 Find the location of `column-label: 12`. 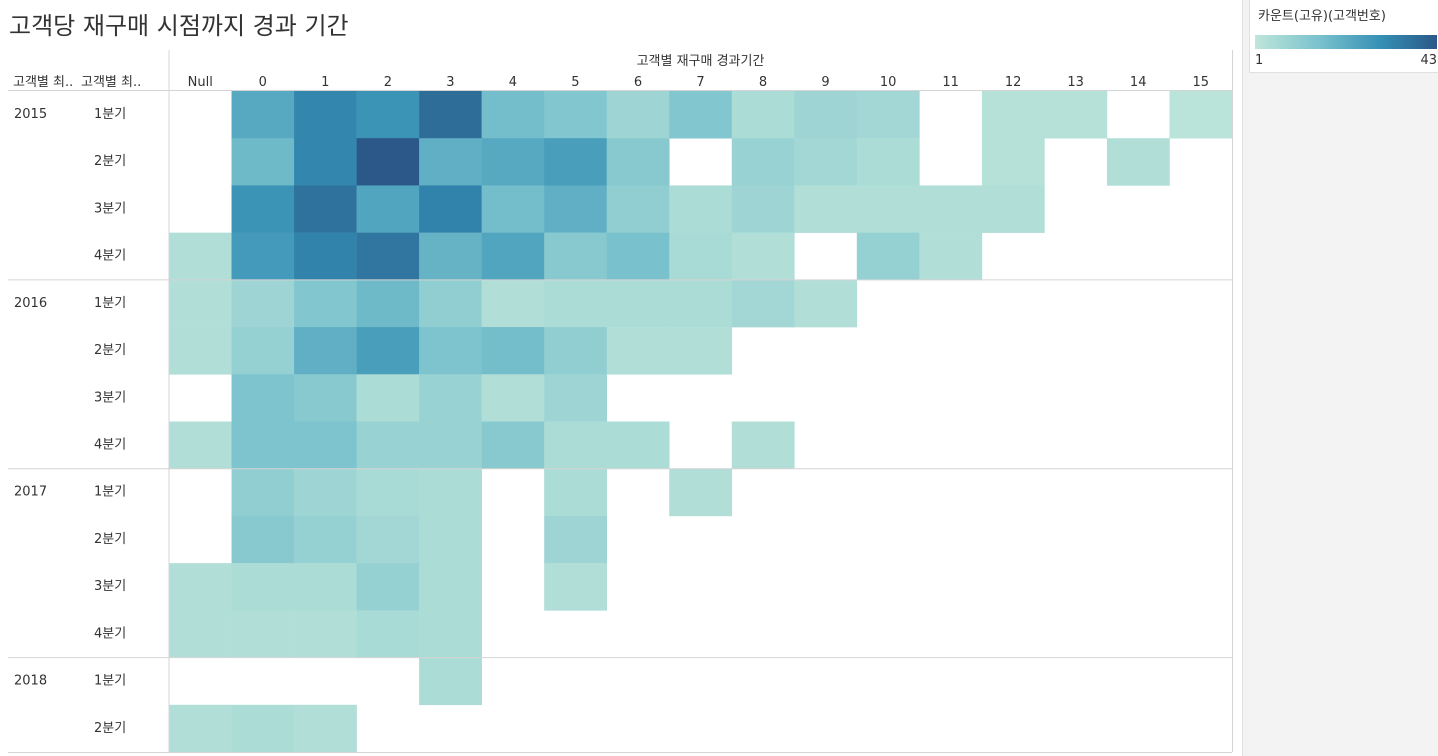

column-label: 12 is located at coordinates (1013, 82).